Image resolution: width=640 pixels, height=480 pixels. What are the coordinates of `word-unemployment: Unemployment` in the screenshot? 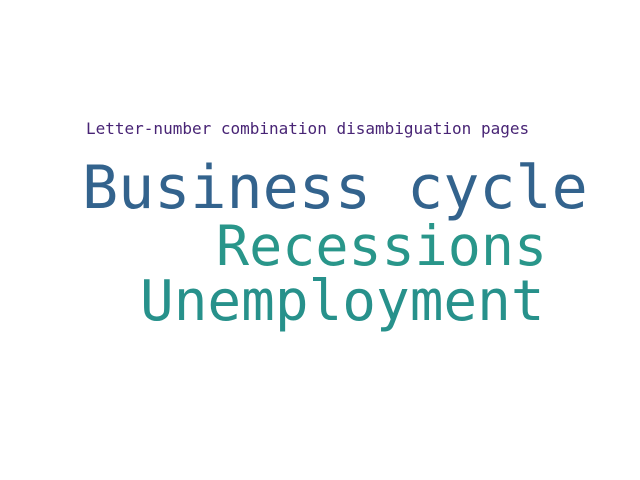 It's located at (342, 301).